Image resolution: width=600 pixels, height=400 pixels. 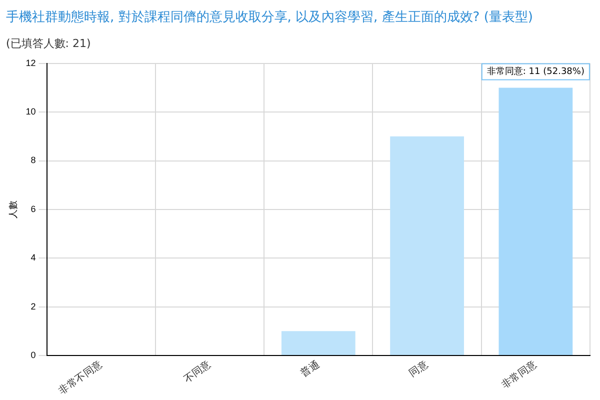 What do you see at coordinates (310, 369) in the screenshot?
I see `x-tick-label: 普通` at bounding box center [310, 369].